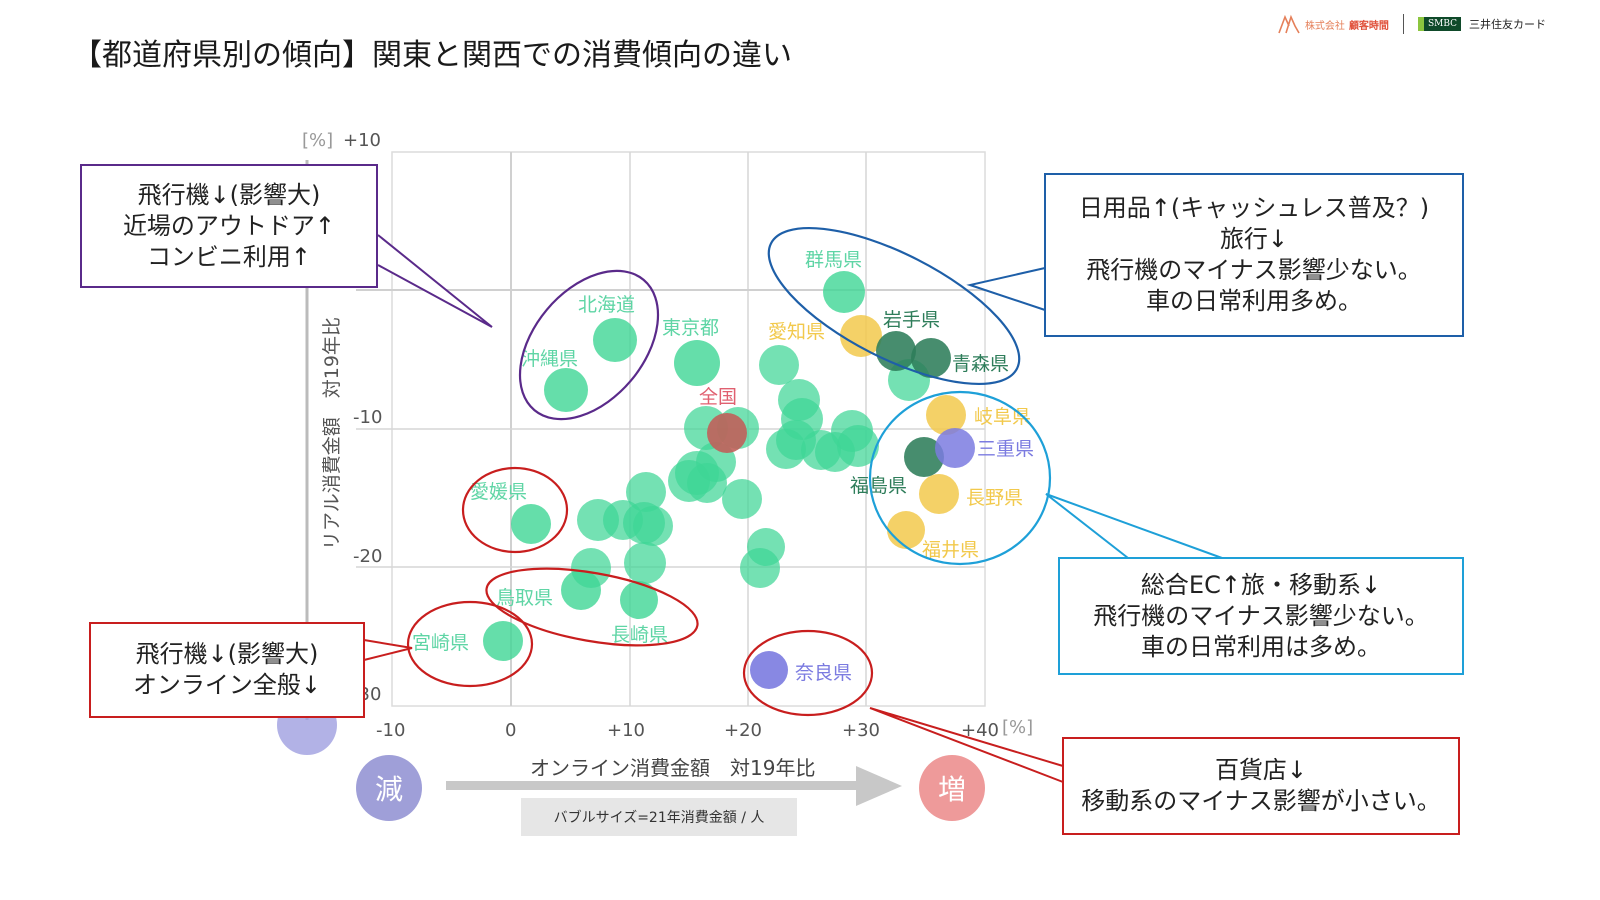 The height and width of the screenshot is (900, 1600). I want to click on x-unit: [%], so click(1017, 727).